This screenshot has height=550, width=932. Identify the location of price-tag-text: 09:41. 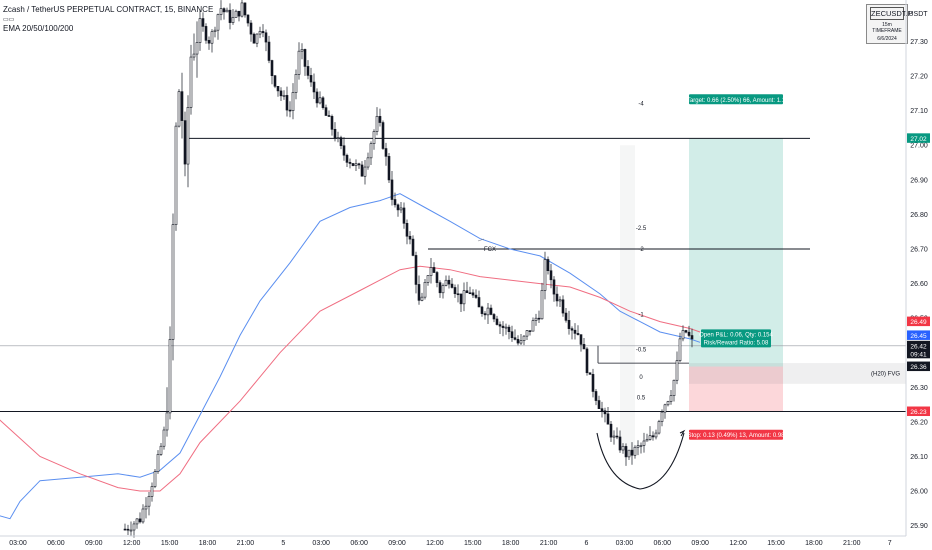
(918, 354).